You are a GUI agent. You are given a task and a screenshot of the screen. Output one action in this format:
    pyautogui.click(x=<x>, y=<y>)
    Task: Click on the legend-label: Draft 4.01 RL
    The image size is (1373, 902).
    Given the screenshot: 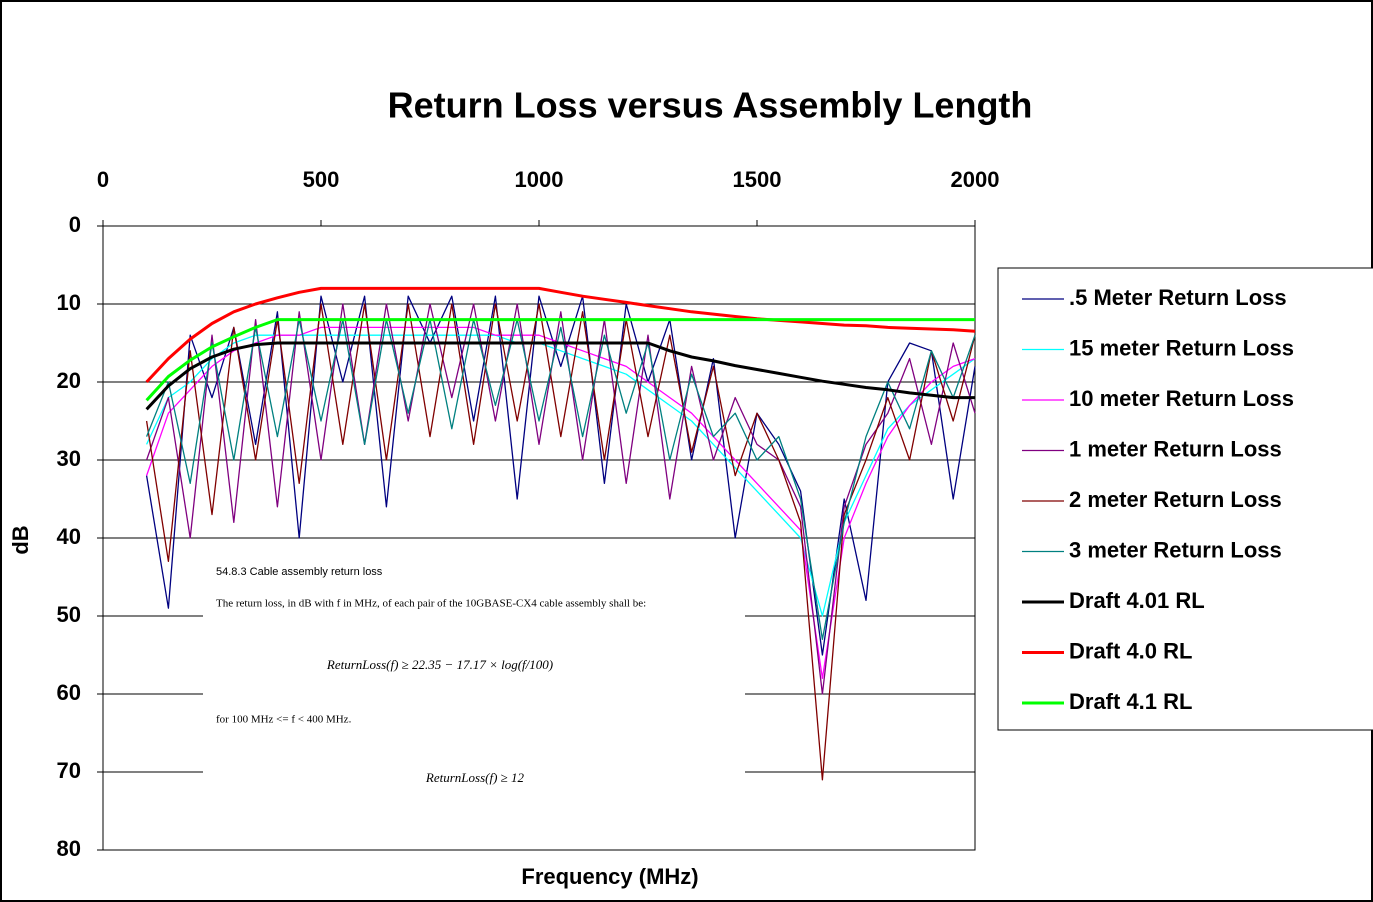 What is the action you would take?
    pyautogui.click(x=1137, y=600)
    